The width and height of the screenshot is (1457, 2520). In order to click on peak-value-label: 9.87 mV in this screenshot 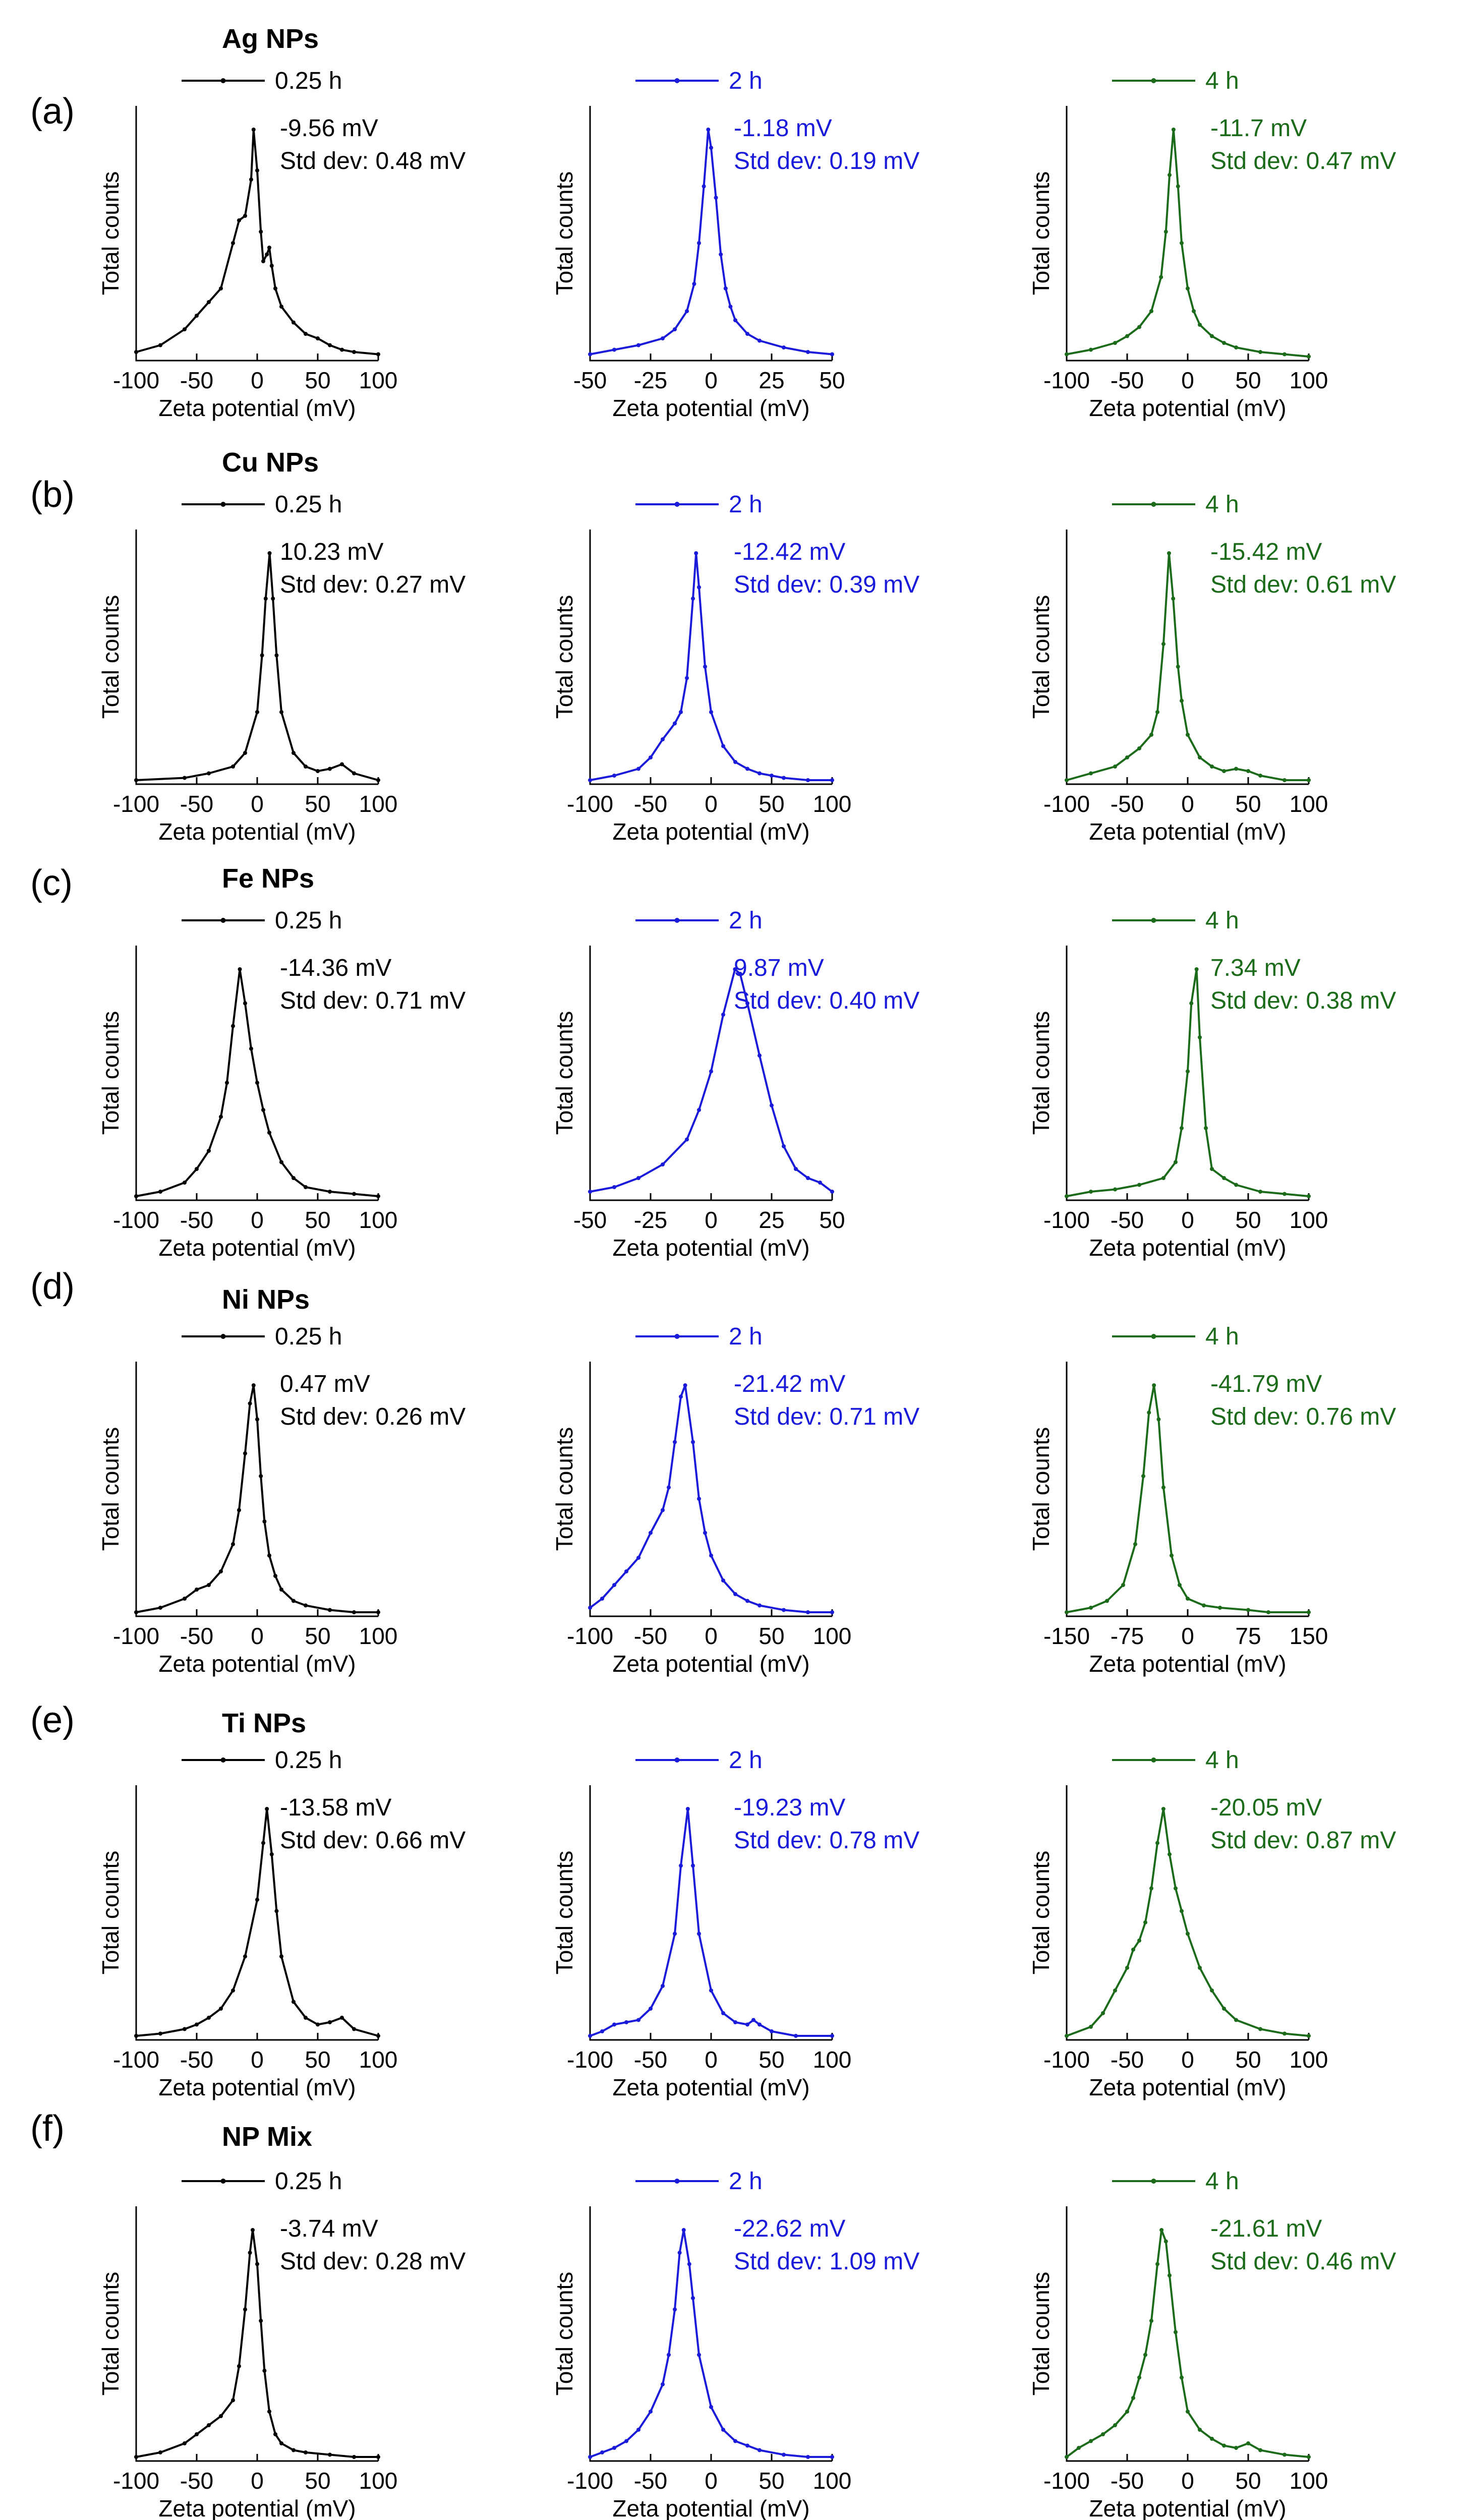, I will do `click(779, 968)`.